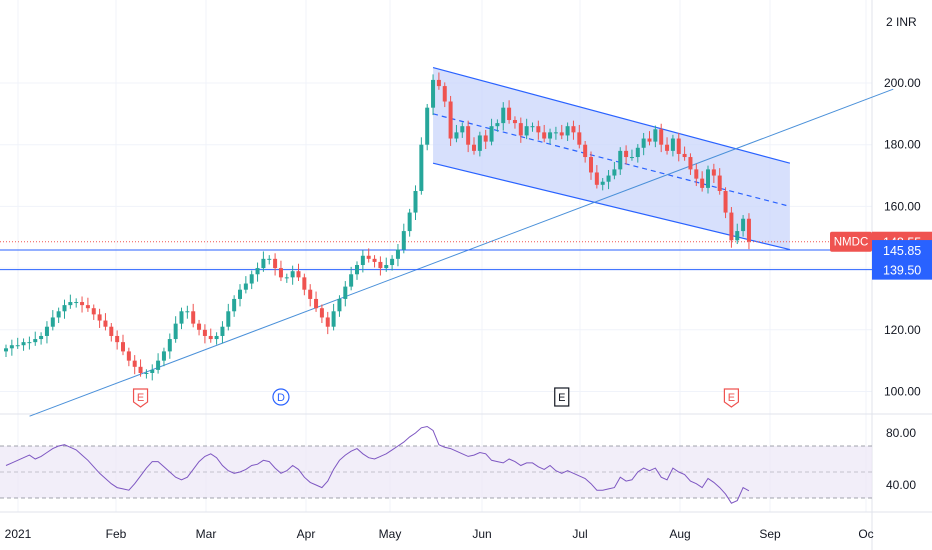  What do you see at coordinates (901, 22) in the screenshot?
I see `currency-header: 2 INR` at bounding box center [901, 22].